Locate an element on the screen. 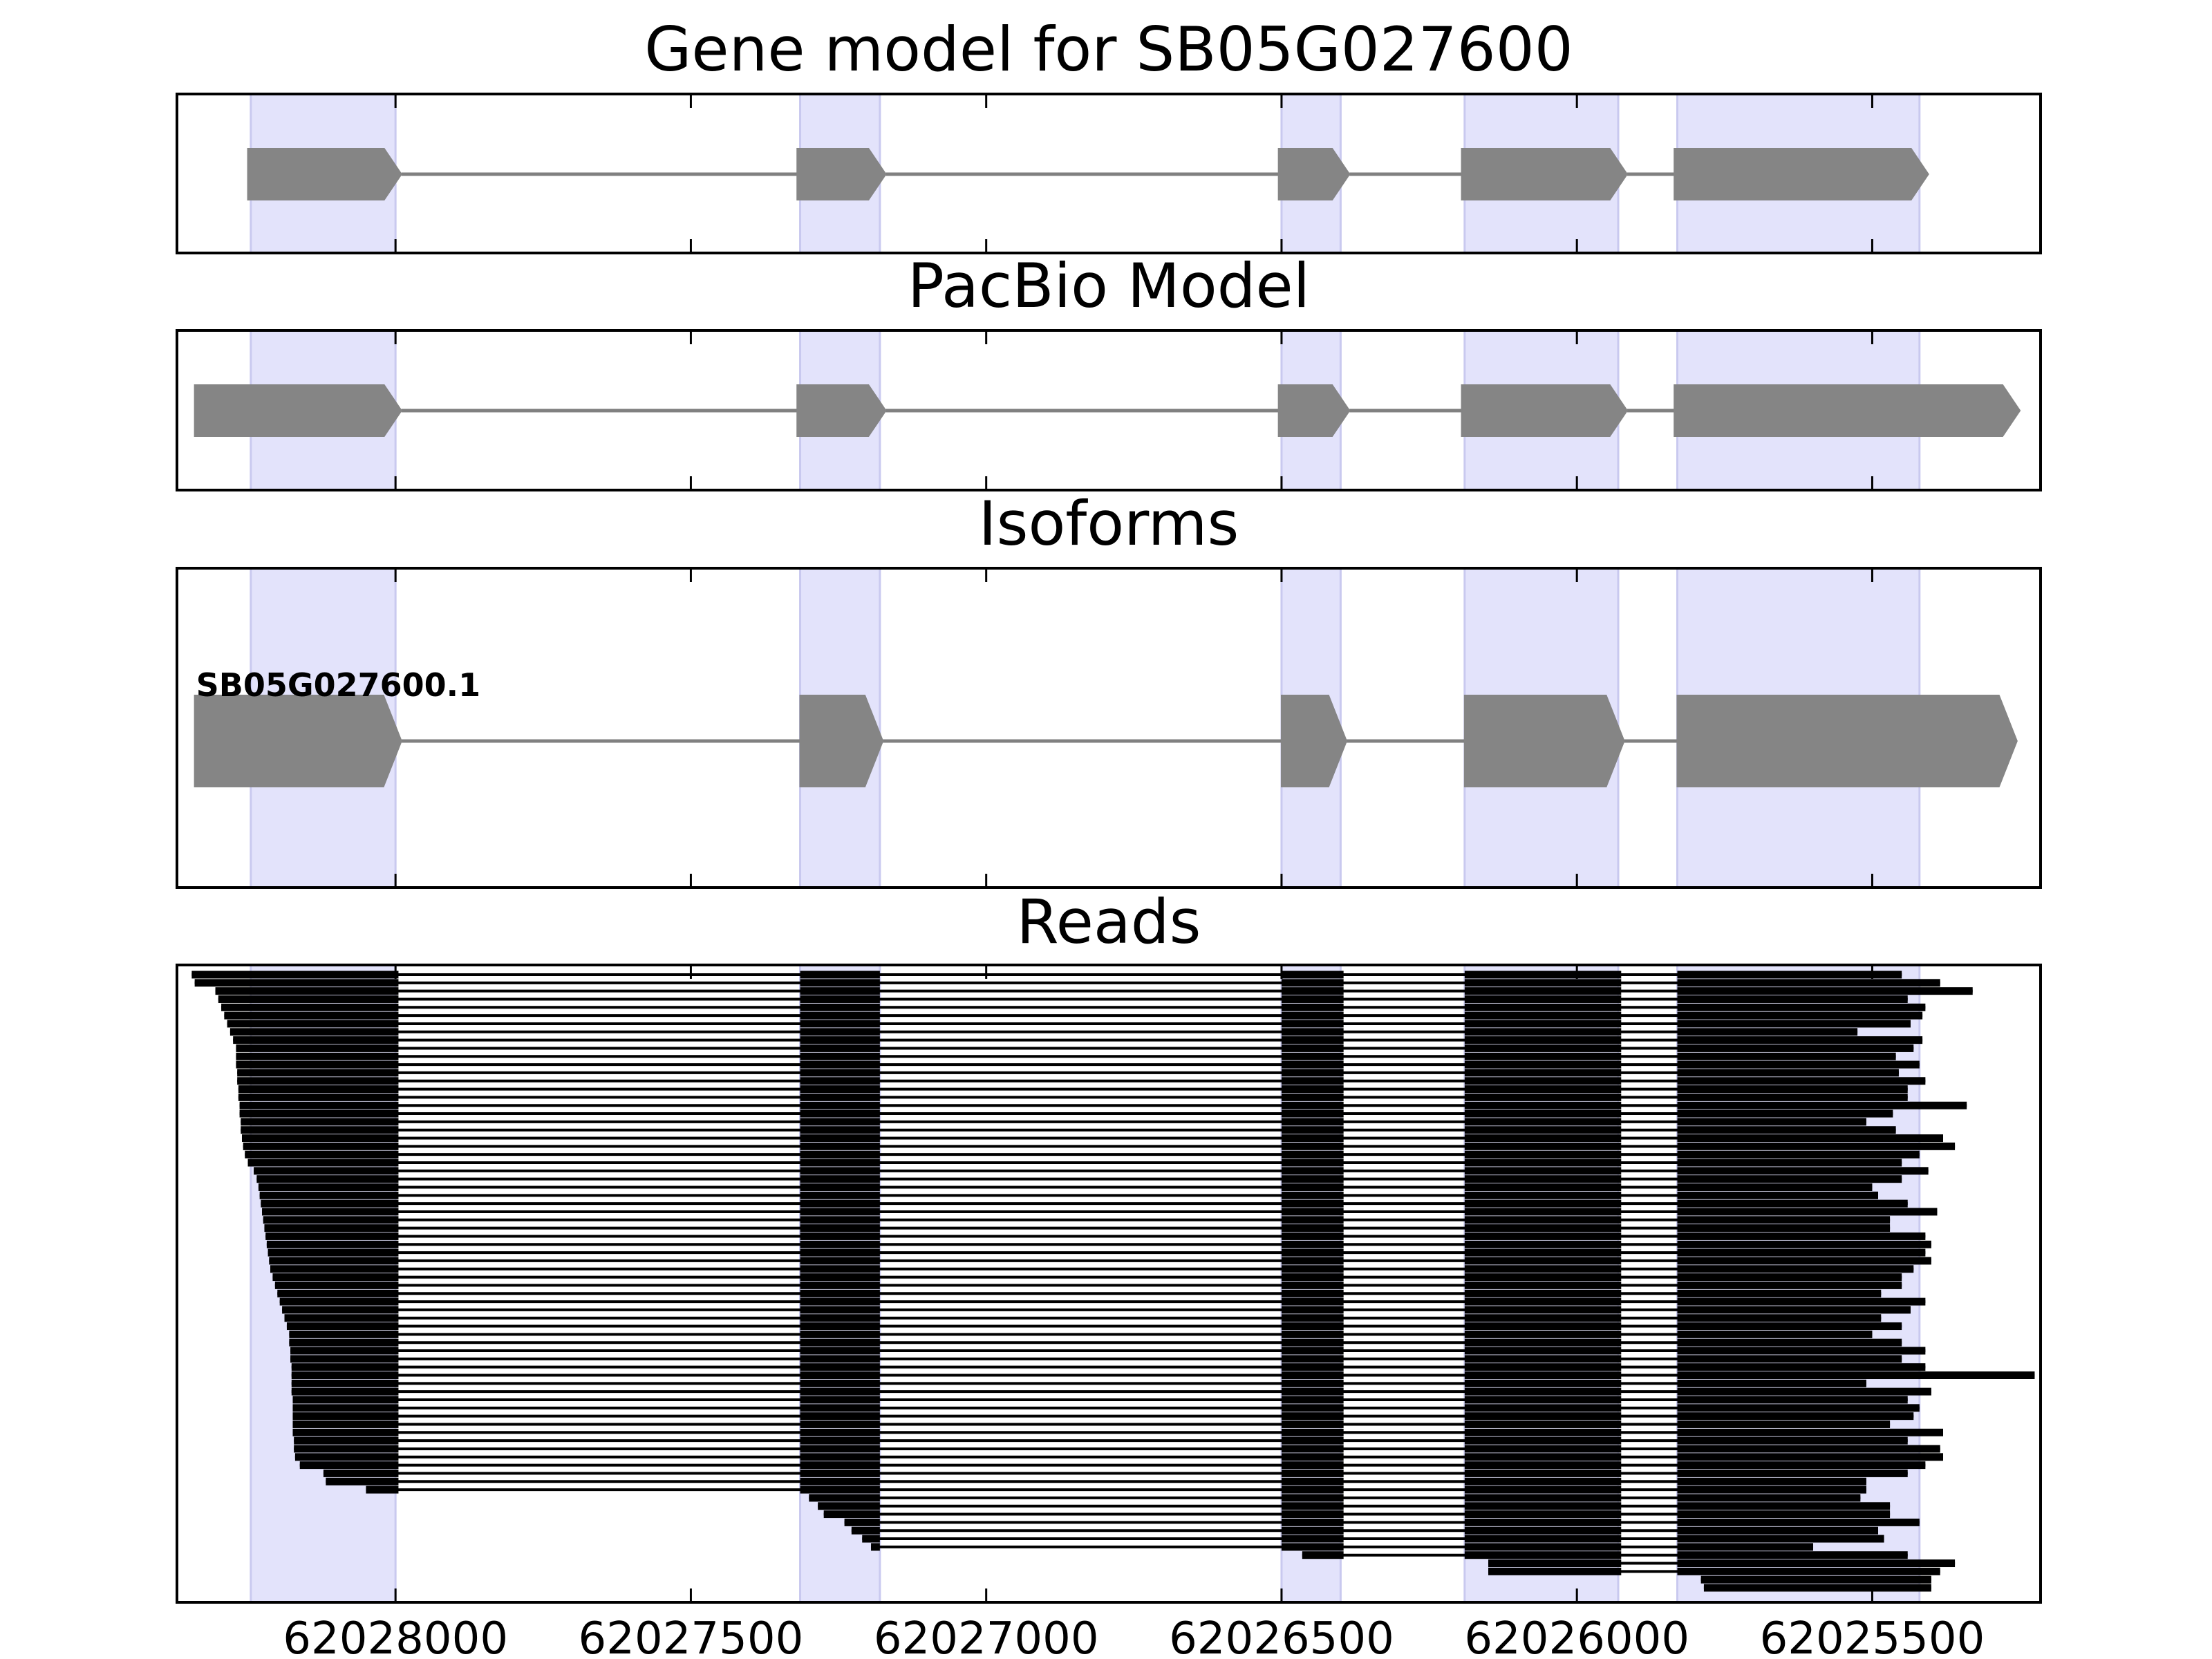 The width and height of the screenshot is (2212, 1659). axes-frame is located at coordinates (1109, 410).